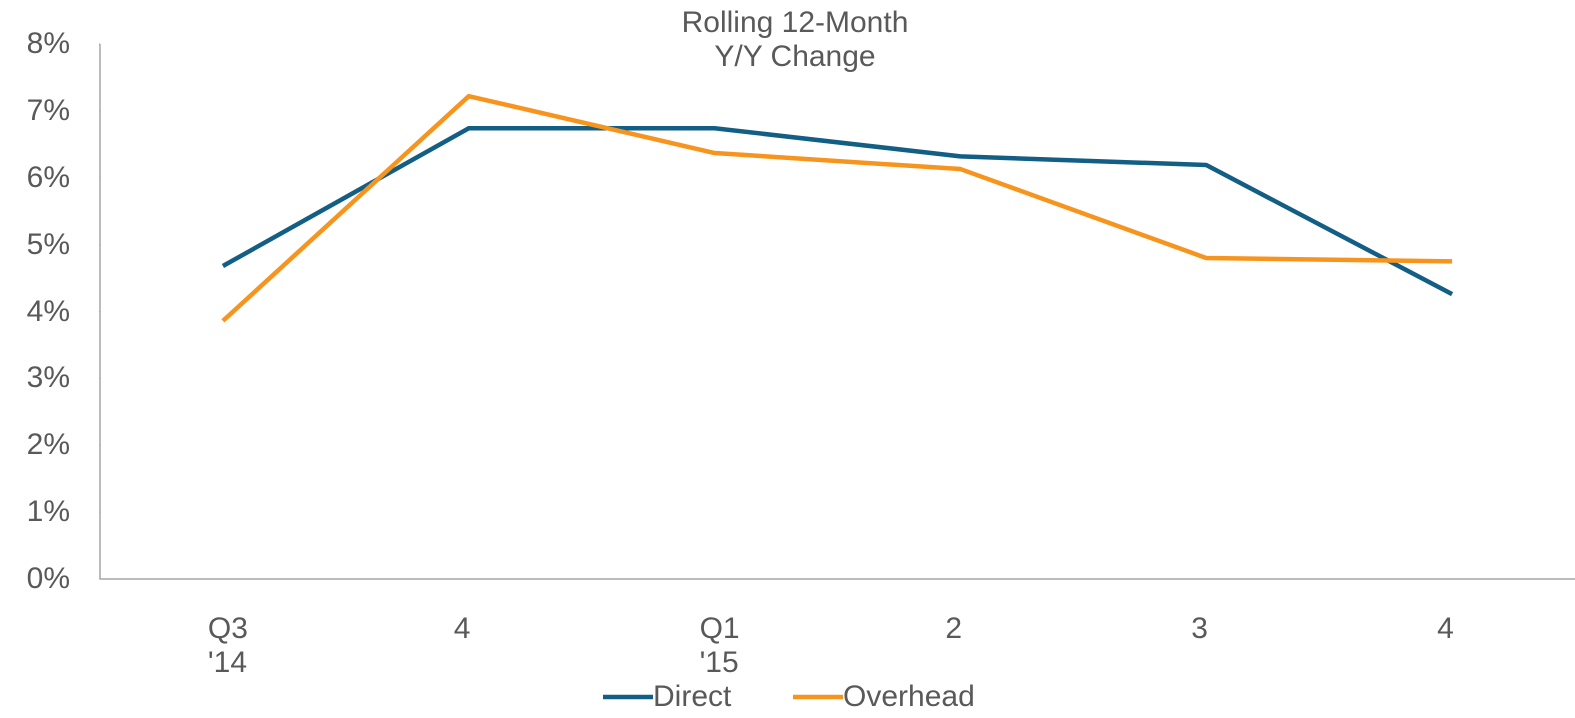 This screenshot has height=718, width=1575. I want to click on x-tick-label: 2, so click(954, 628).